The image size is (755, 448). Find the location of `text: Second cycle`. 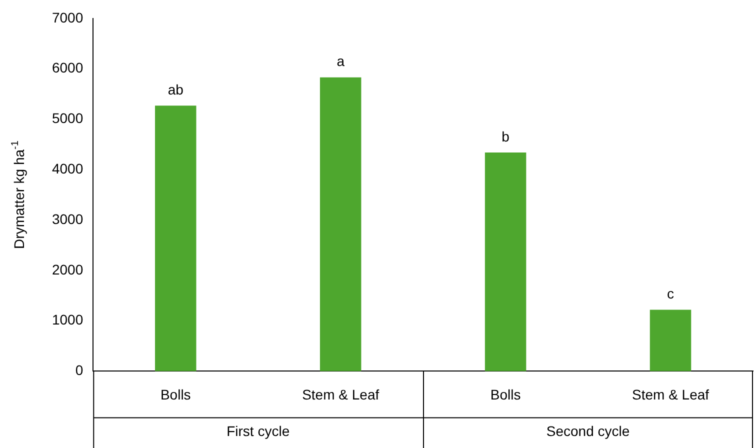

text: Second cycle is located at coordinates (588, 431).